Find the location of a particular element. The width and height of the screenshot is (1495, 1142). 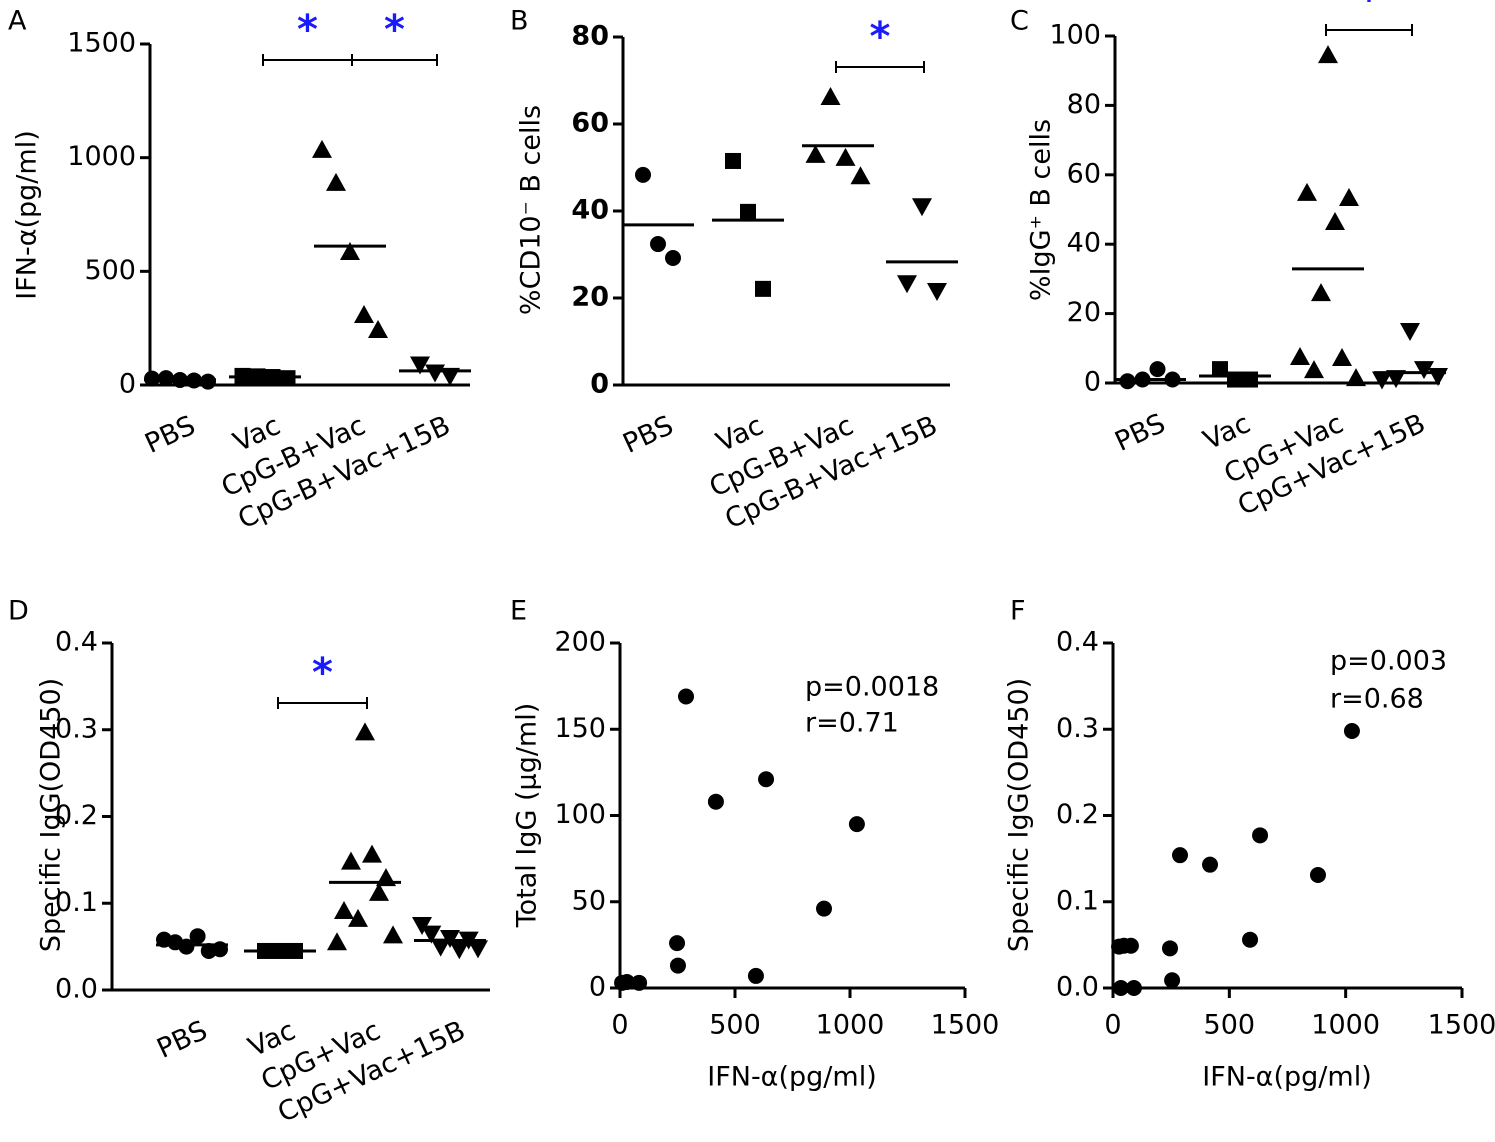

x-tick-label: 1000 is located at coordinates (850, 1025).